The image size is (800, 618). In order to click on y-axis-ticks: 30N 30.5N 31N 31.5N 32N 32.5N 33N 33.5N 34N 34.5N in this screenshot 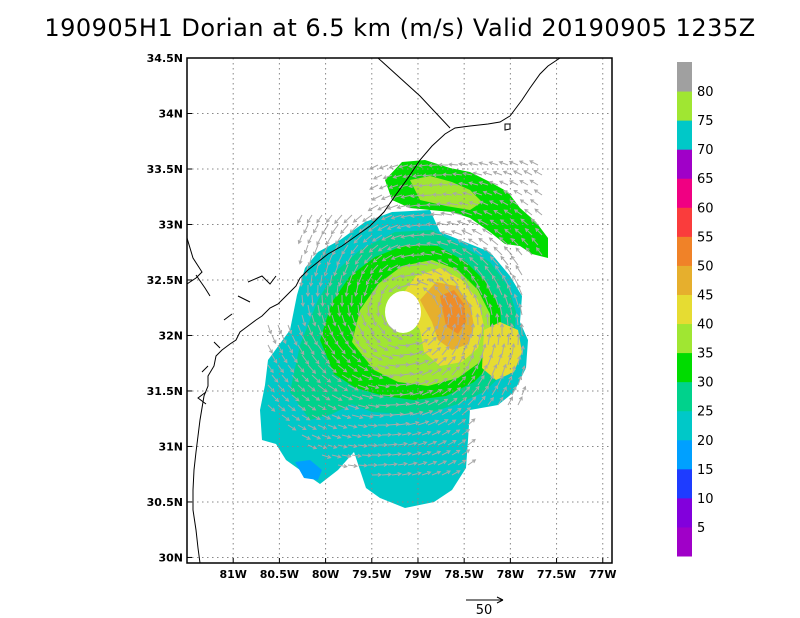, I will do `click(165, 308)`.